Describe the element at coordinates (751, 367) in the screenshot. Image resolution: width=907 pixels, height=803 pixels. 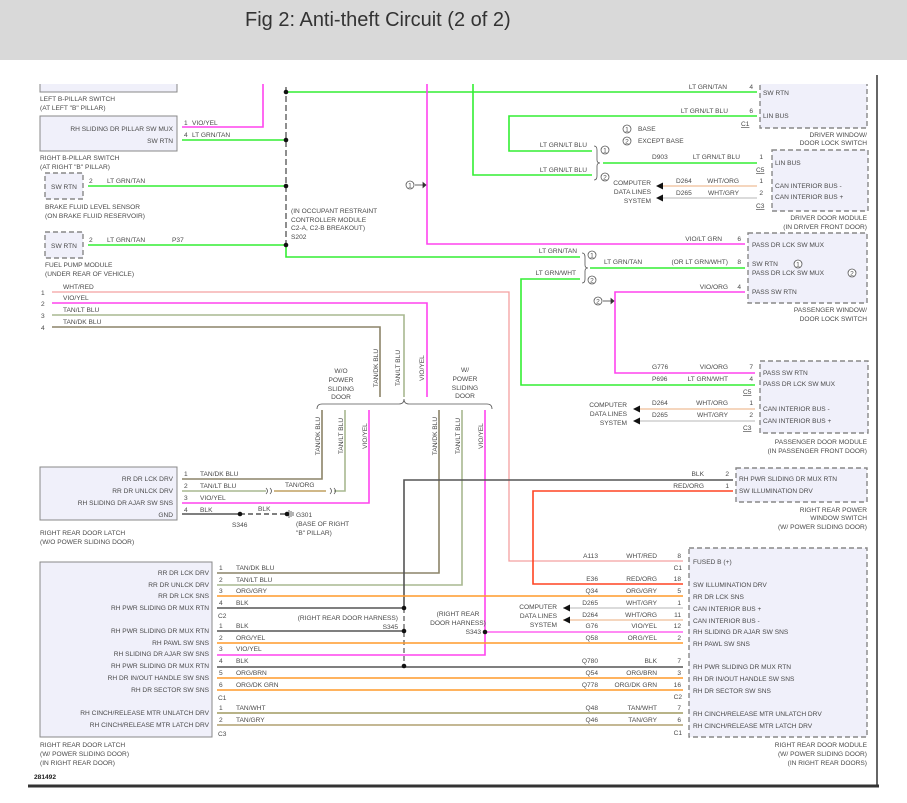
I see `pin-number: 7` at that location.